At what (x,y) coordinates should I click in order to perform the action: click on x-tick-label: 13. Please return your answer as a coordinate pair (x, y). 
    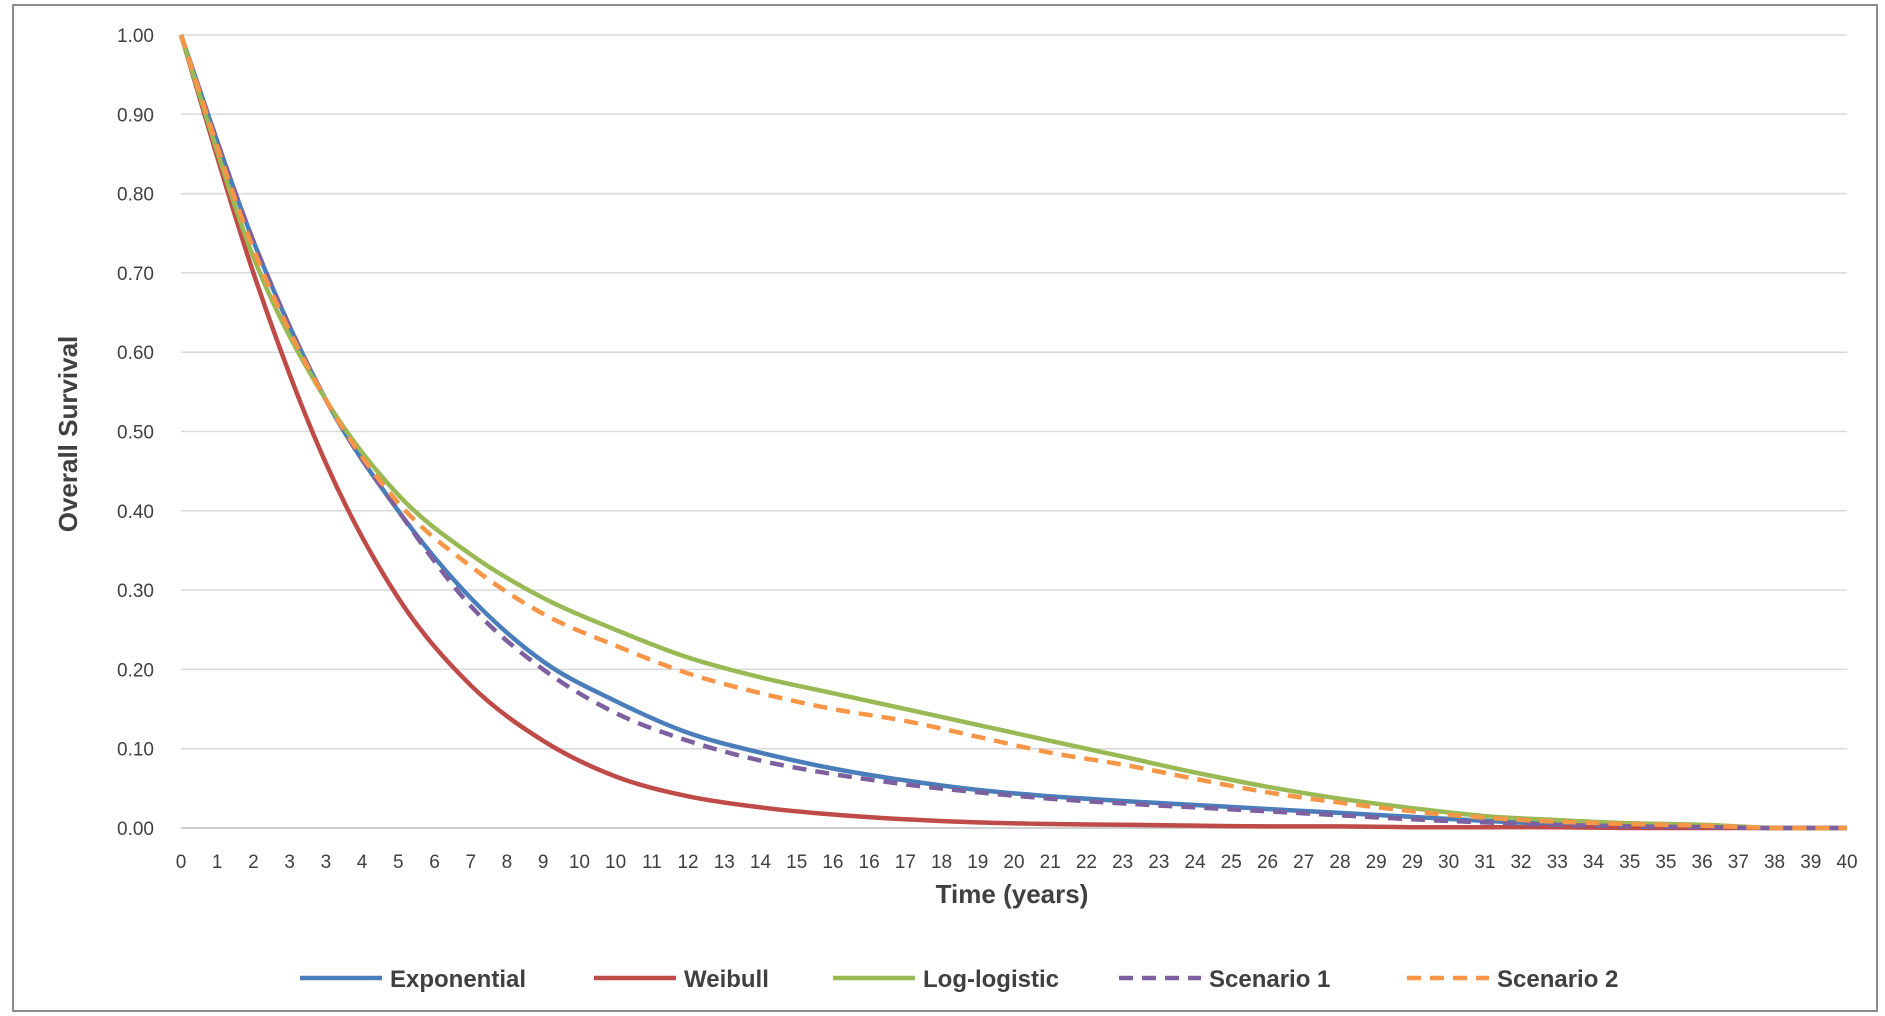
    Looking at the image, I should click on (724, 862).